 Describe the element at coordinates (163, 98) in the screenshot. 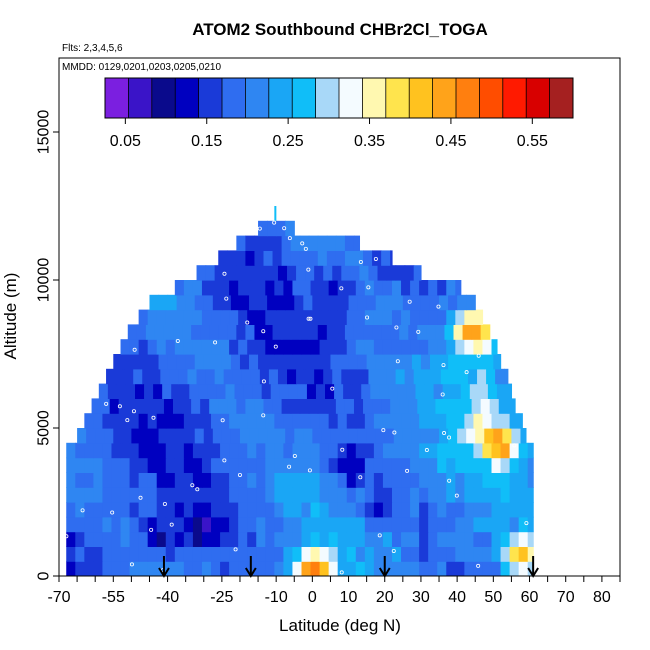

I see `colorbar-swatch` at that location.